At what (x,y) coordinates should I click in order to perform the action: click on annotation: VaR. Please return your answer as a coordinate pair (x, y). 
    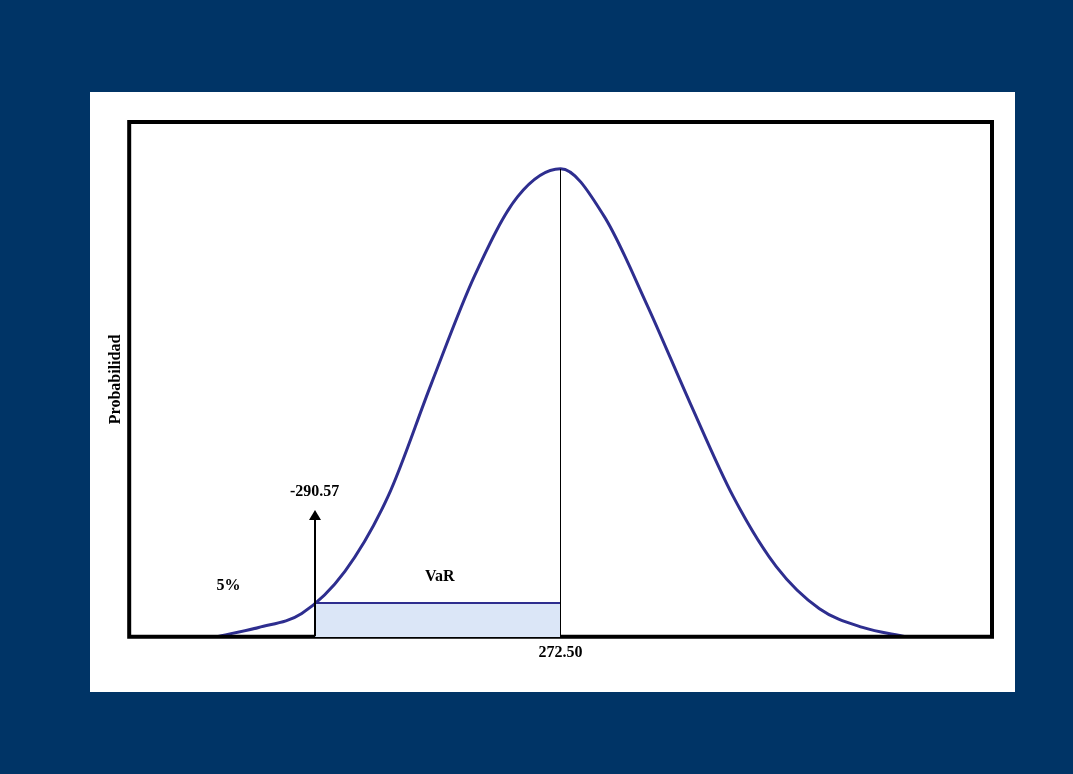
    Looking at the image, I should click on (440, 575).